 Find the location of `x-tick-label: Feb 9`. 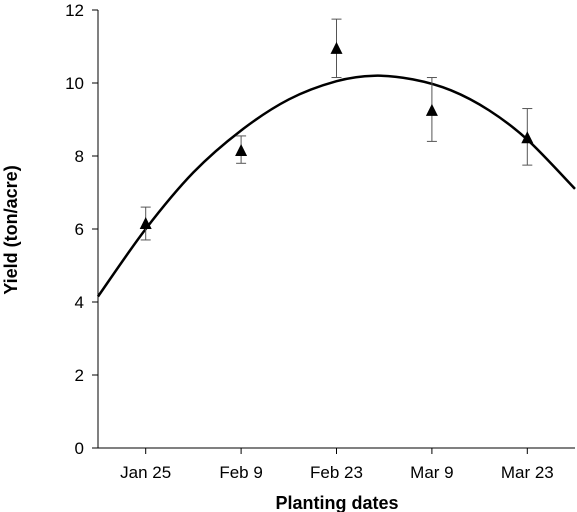

x-tick-label: Feb 9 is located at coordinates (240, 472).